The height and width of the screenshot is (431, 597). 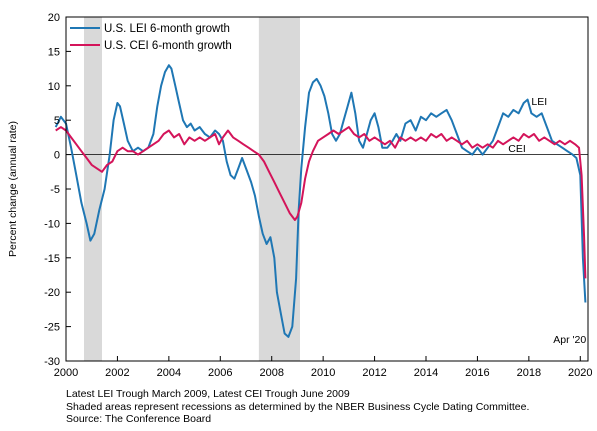 What do you see at coordinates (52, 224) in the screenshot?
I see `y-tick-label: -10` at bounding box center [52, 224].